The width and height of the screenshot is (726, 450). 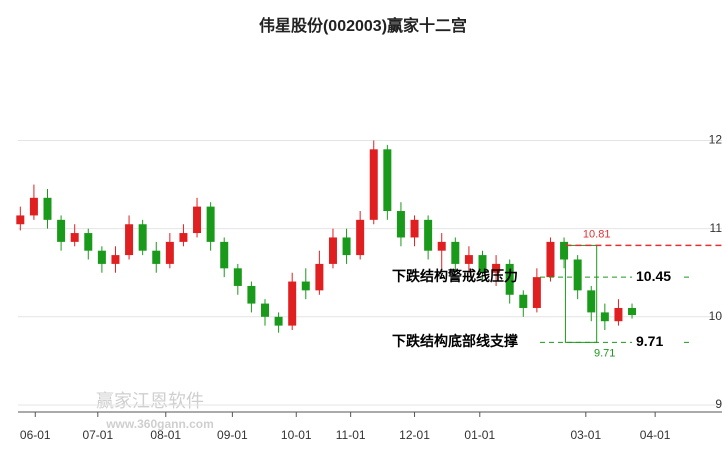 What do you see at coordinates (150, 400) in the screenshot?
I see `watermark: 赢家江恩软件` at bounding box center [150, 400].